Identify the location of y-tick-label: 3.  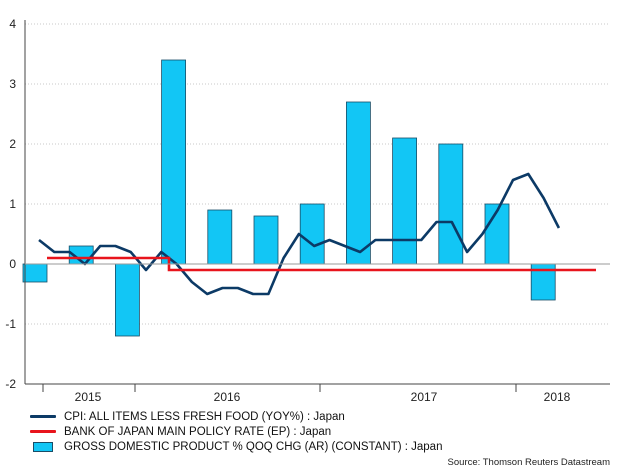
(12, 84).